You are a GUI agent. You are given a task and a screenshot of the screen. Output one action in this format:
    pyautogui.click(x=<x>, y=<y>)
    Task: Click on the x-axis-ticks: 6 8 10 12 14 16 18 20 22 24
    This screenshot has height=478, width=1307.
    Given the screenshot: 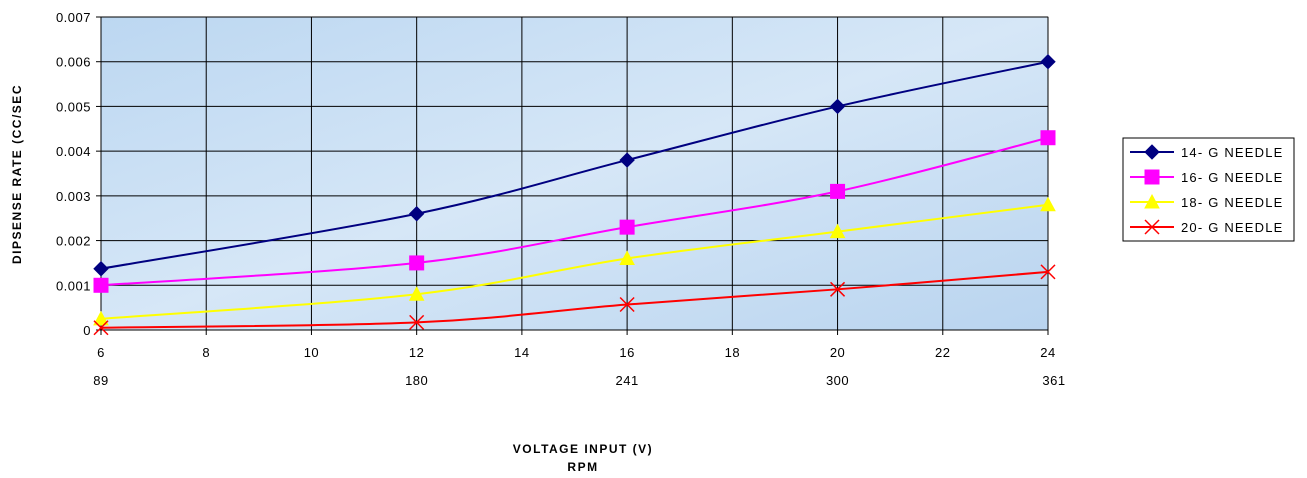 What is the action you would take?
    pyautogui.click(x=576, y=345)
    